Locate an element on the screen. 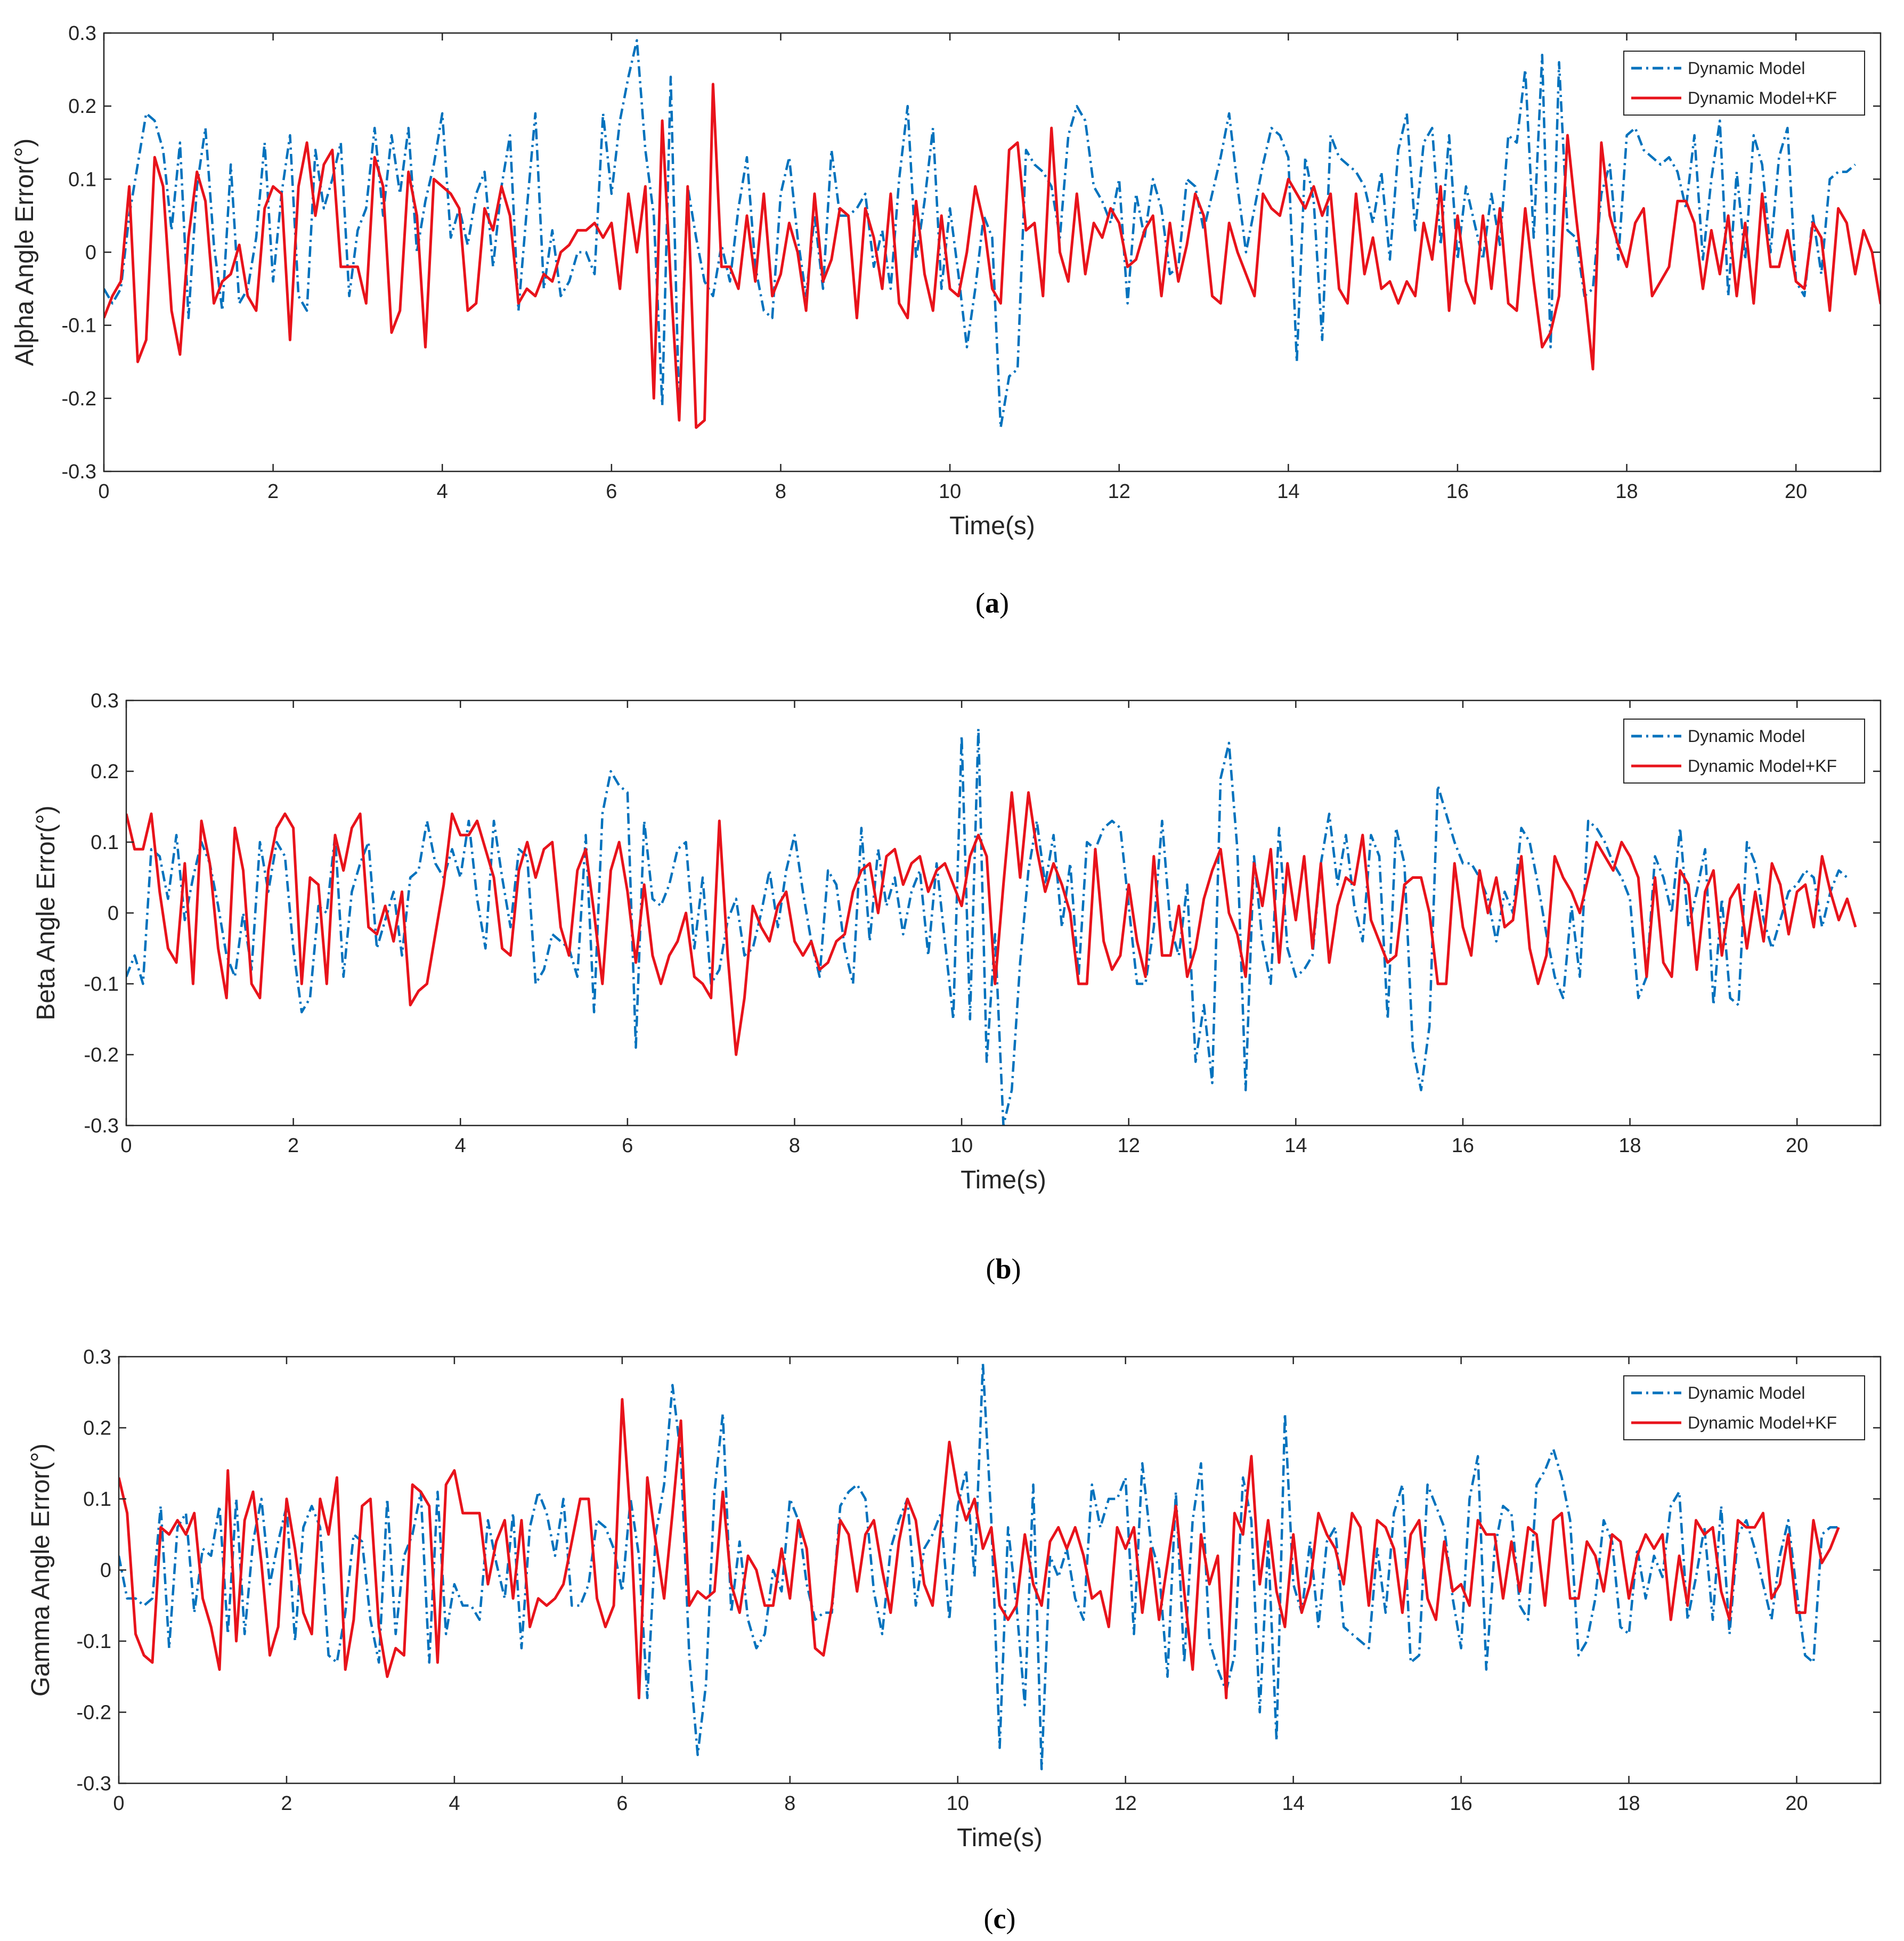 The width and height of the screenshot is (1904, 1941). caption-letter: b is located at coordinates (1003, 1269).